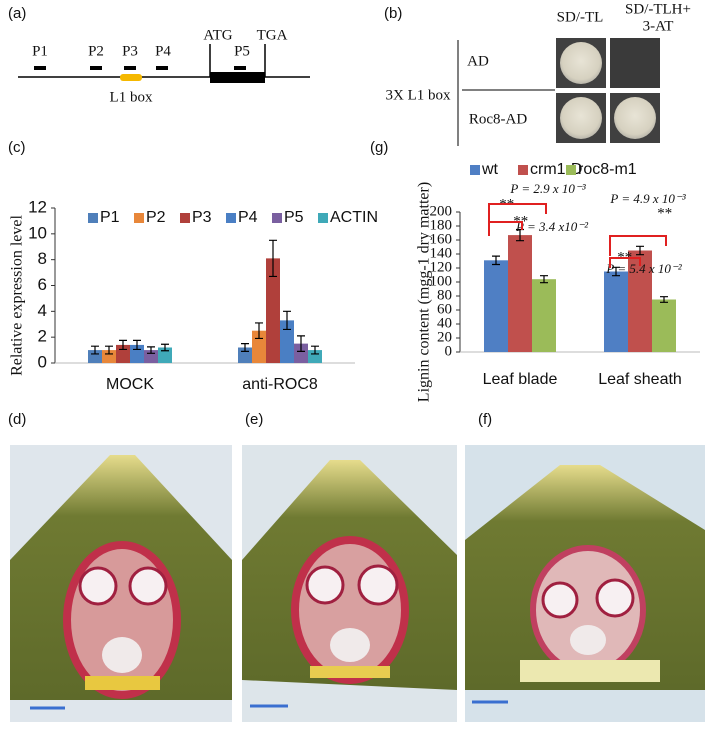  Describe the element at coordinates (237, 77) in the screenshot. I see `coding-region` at that location.